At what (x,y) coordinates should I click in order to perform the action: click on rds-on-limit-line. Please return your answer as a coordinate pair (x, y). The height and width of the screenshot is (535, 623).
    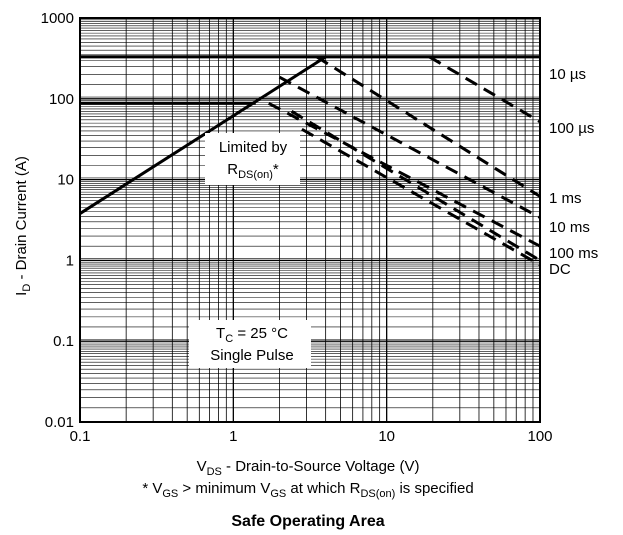
    Looking at the image, I should click on (203, 135).